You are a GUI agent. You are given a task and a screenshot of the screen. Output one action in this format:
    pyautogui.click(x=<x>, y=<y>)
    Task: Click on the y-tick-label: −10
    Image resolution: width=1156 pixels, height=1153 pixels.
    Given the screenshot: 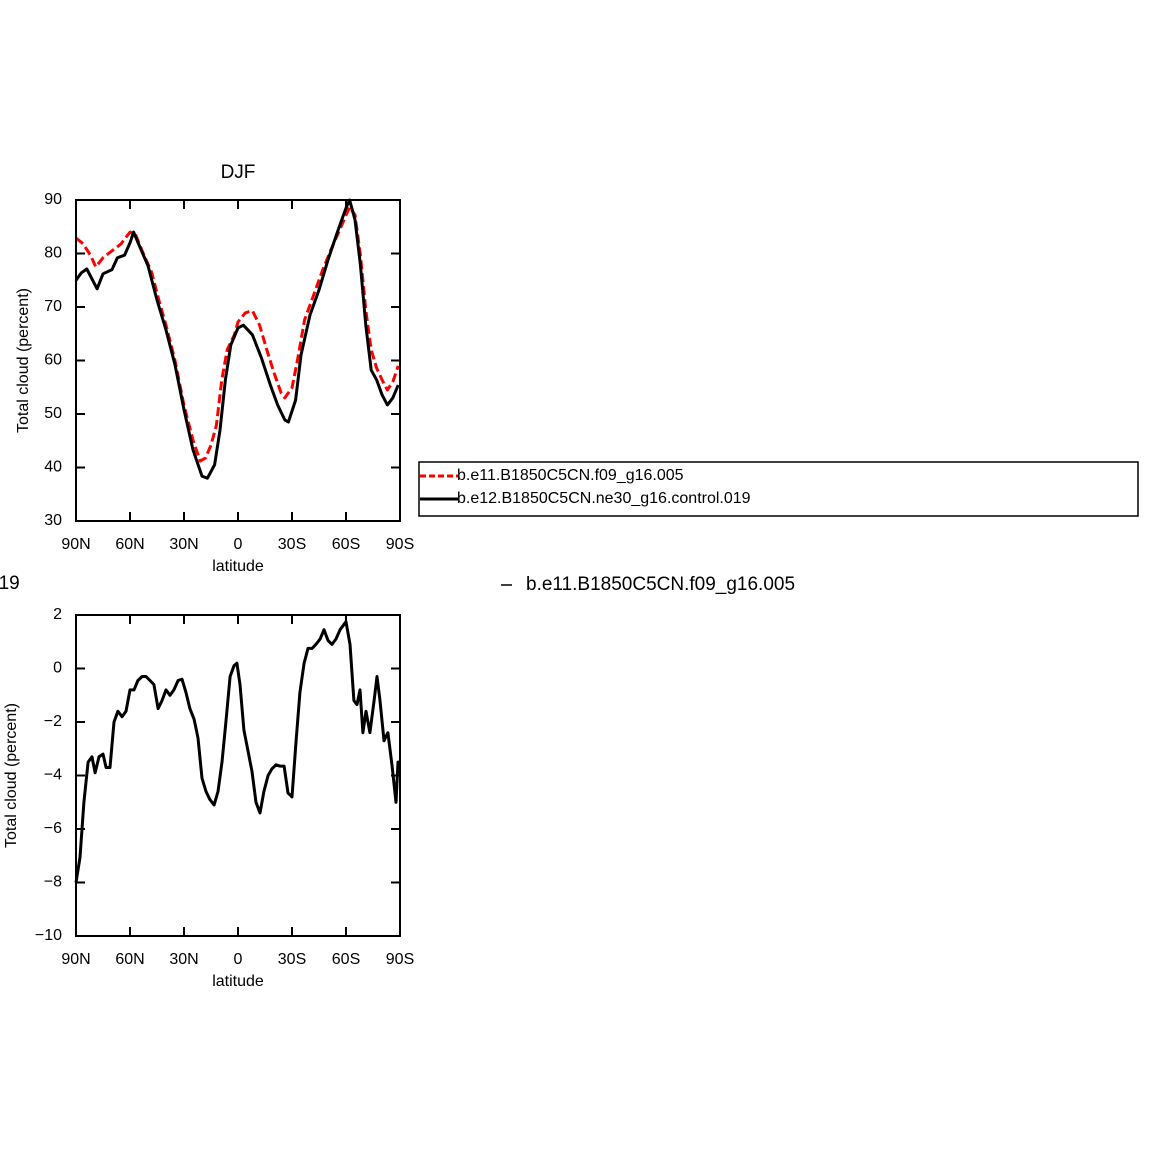 What is the action you would take?
    pyautogui.click(x=48, y=935)
    